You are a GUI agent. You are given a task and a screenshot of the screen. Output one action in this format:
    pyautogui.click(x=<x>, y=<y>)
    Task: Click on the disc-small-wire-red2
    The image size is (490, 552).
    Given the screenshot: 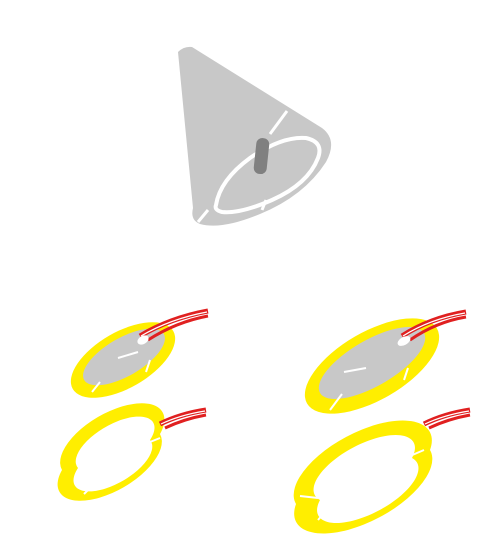 What is the action you would take?
    pyautogui.click(x=178, y=328)
    